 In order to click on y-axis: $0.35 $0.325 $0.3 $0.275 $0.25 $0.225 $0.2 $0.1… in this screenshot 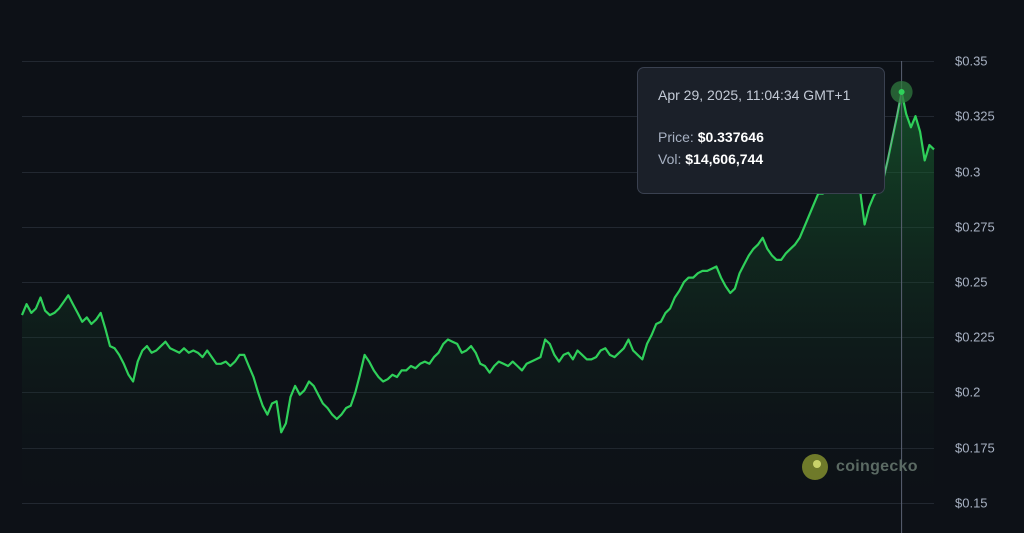, I will do `click(975, 282)`.